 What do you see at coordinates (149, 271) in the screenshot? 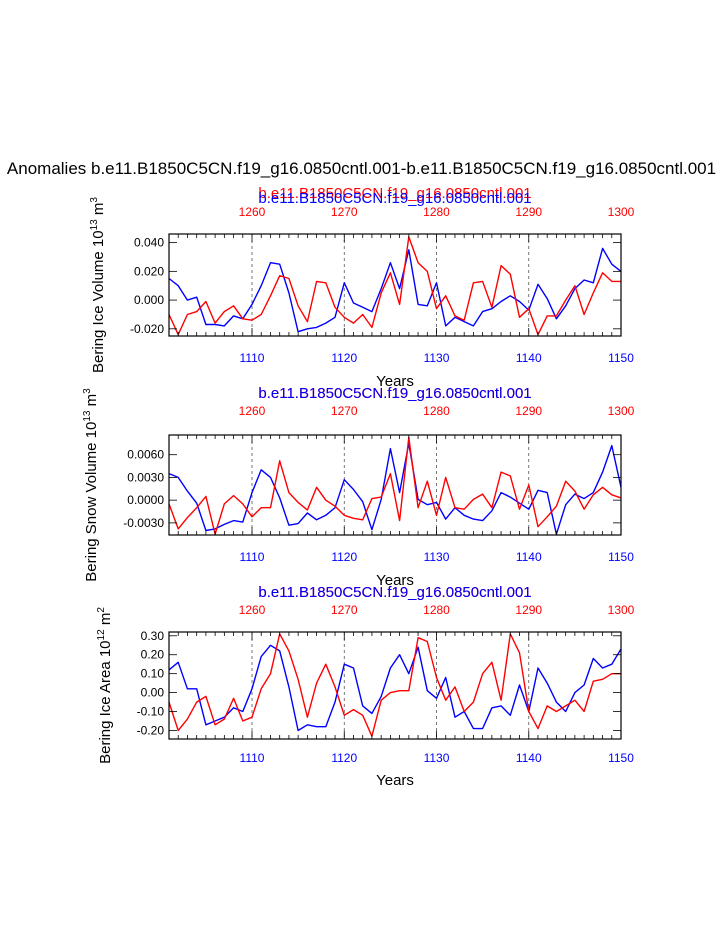
I see `y-tick-label: 0.020` at bounding box center [149, 271].